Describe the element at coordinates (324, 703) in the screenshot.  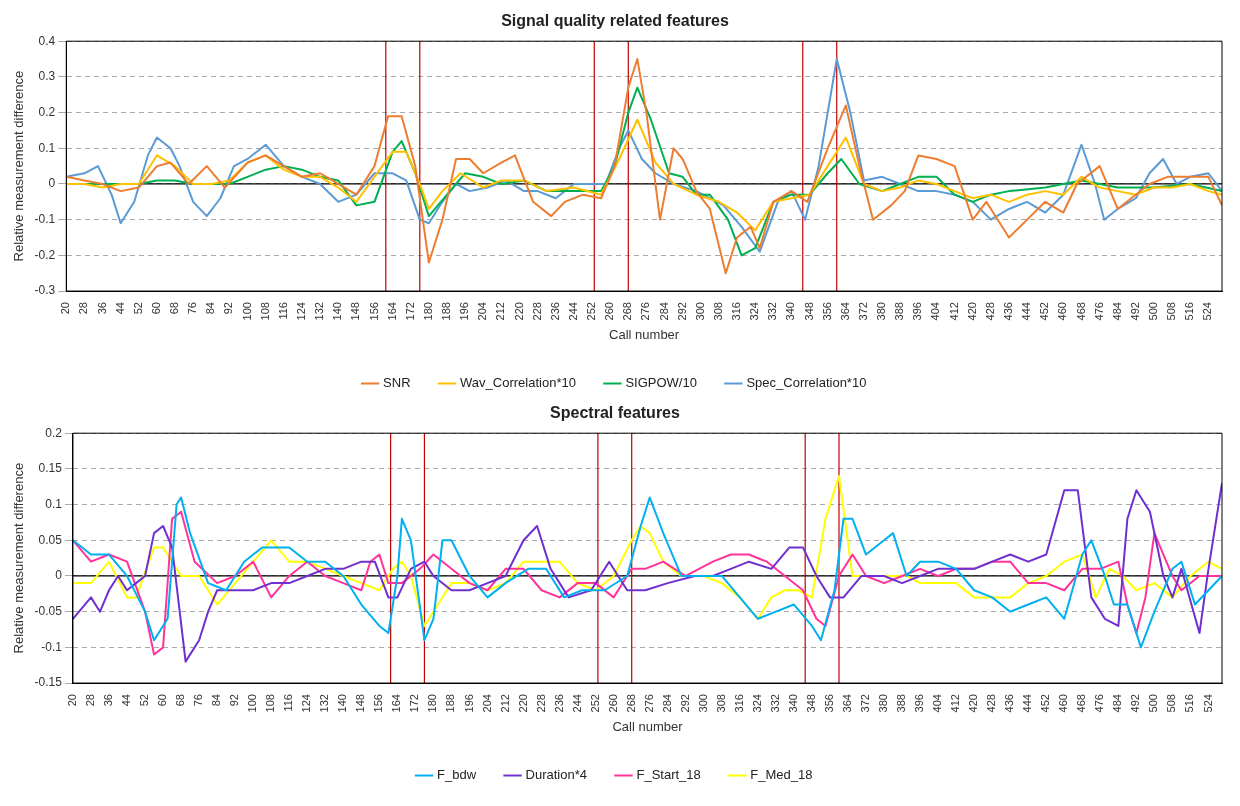
I see `x-tick-label: 132` at that location.